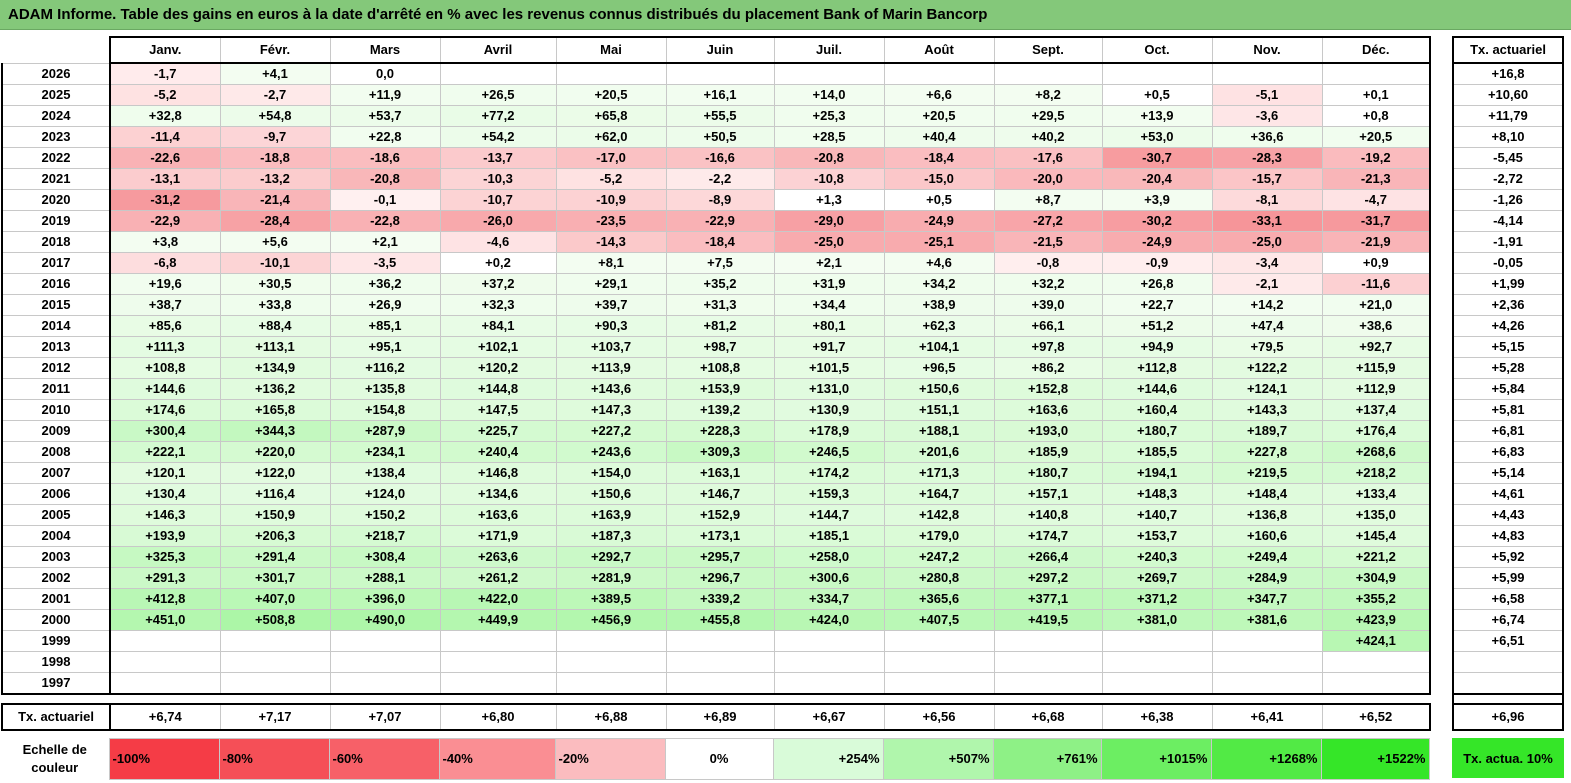 The image size is (1571, 783). I want to click on gain-cell: +66,1, so click(1048, 326).